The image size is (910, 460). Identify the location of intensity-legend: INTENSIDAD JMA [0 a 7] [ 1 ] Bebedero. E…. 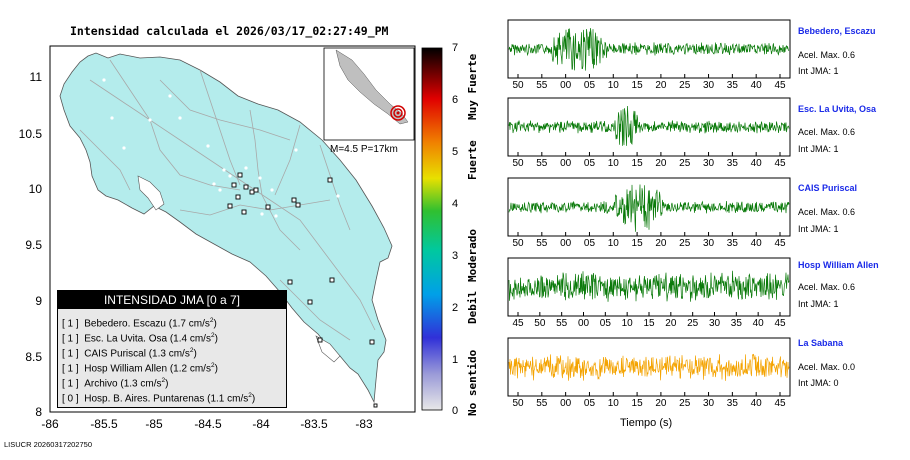
(172, 349).